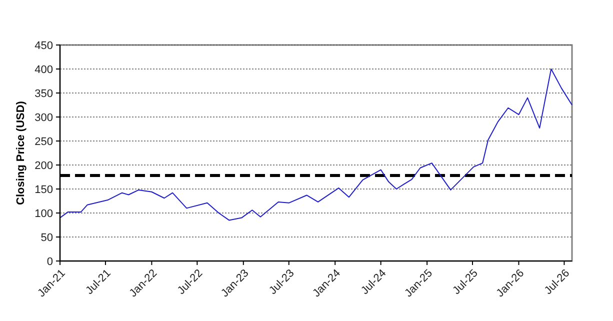 The image size is (613, 321). What do you see at coordinates (43, 70) in the screenshot?
I see `y-tick-label: 400` at bounding box center [43, 70].